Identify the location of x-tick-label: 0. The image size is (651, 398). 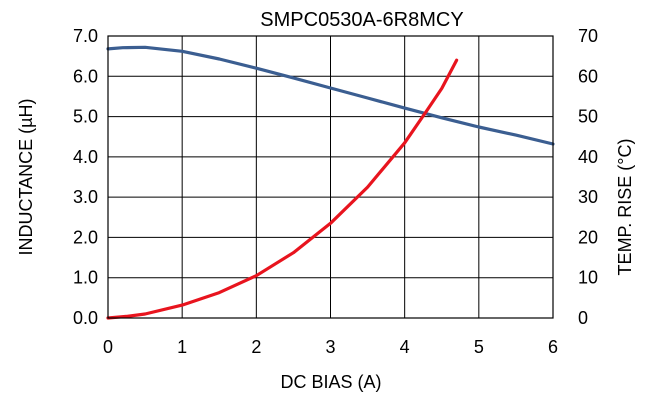
(108, 347).